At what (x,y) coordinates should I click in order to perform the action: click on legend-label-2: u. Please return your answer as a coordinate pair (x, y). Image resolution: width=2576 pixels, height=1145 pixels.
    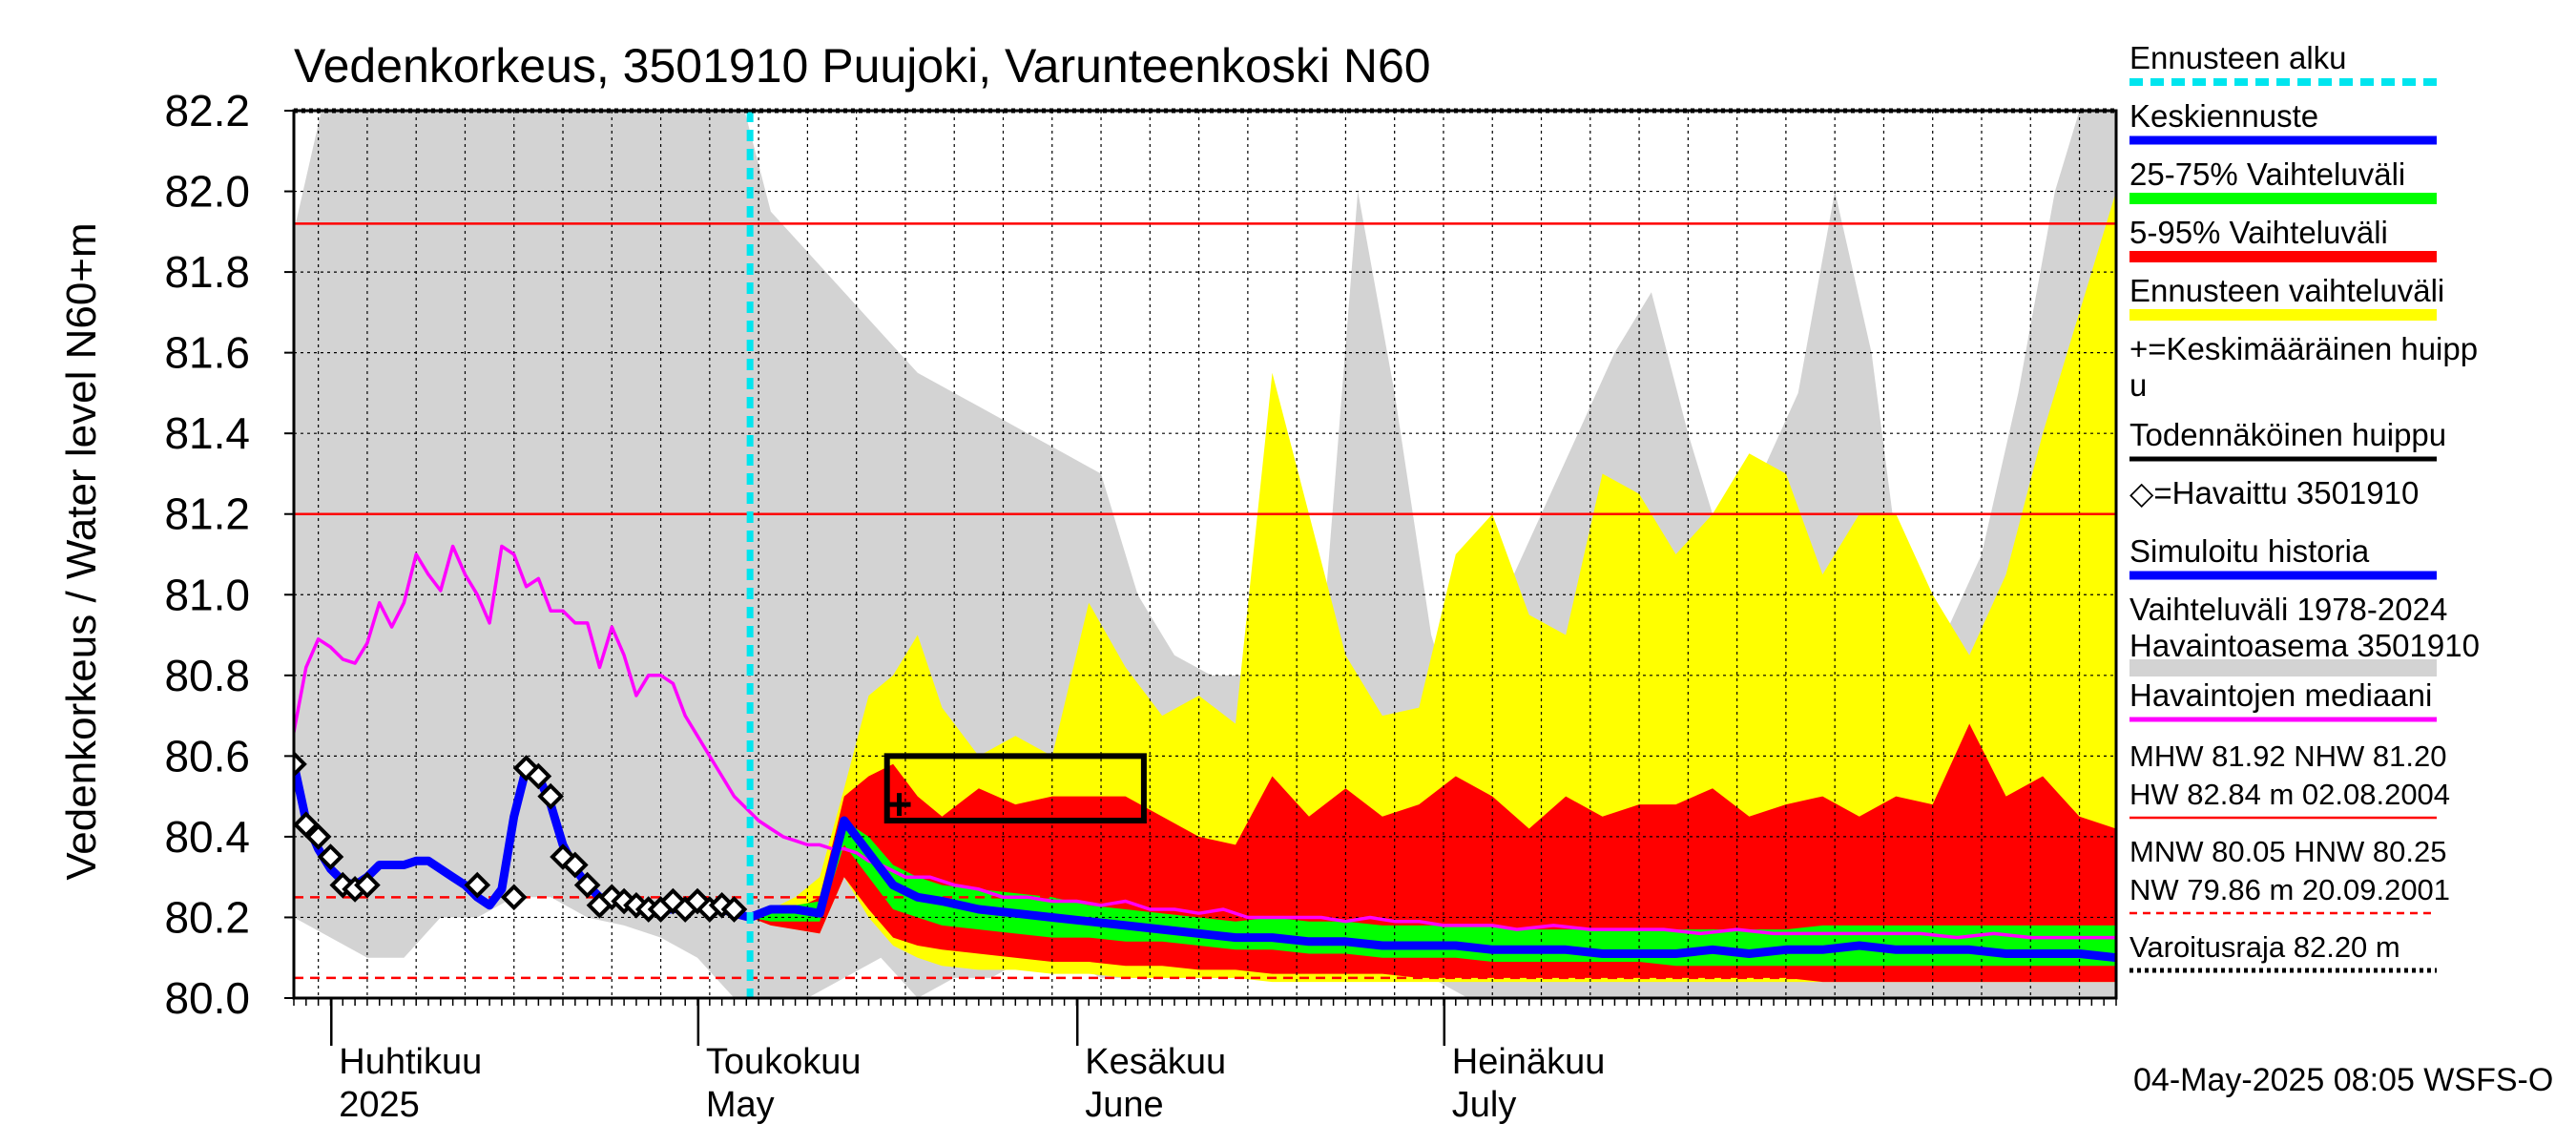
    Looking at the image, I should click on (2138, 385).